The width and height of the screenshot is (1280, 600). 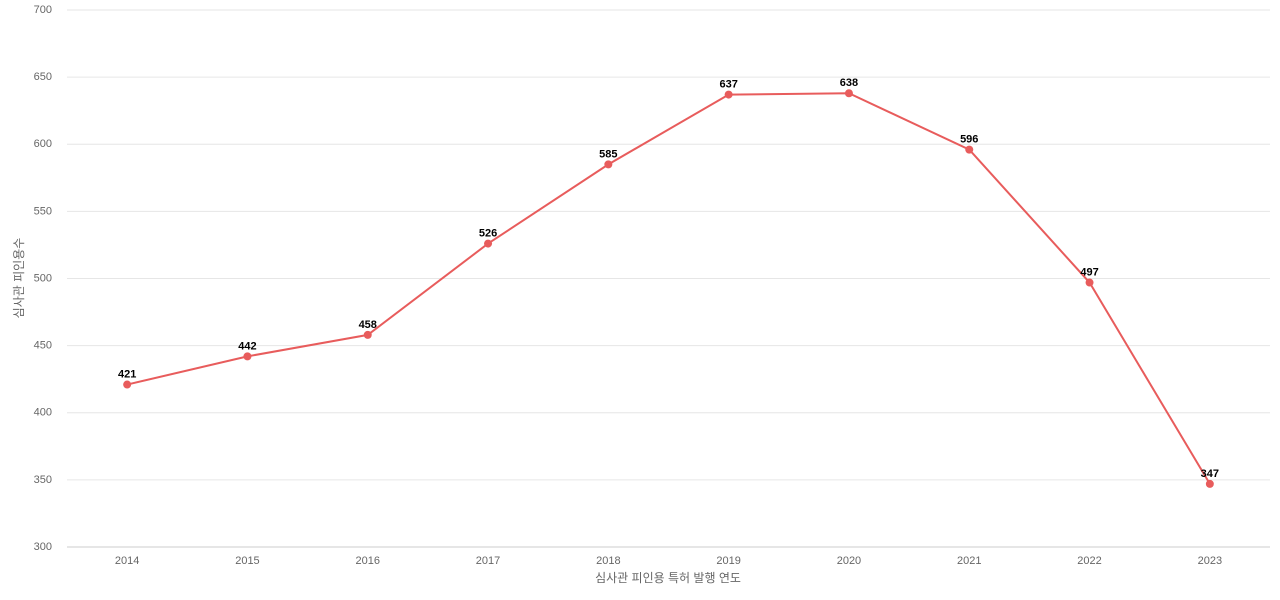 I want to click on x-tick-label: 2022, so click(x=1089, y=561).